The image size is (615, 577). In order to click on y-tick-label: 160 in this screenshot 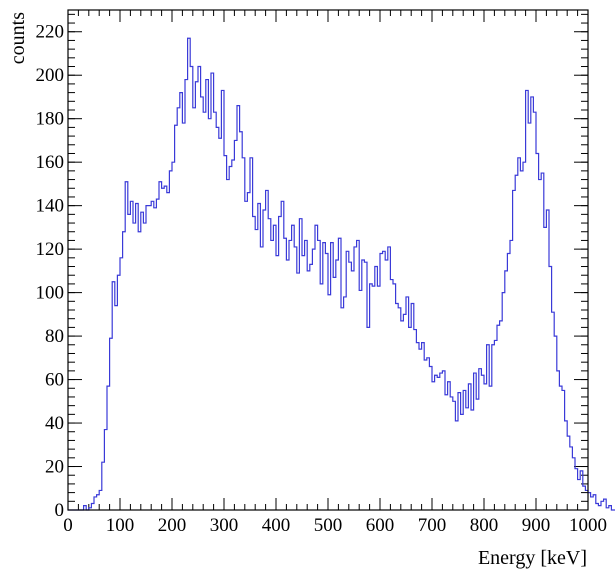, I will do `click(50, 162)`.